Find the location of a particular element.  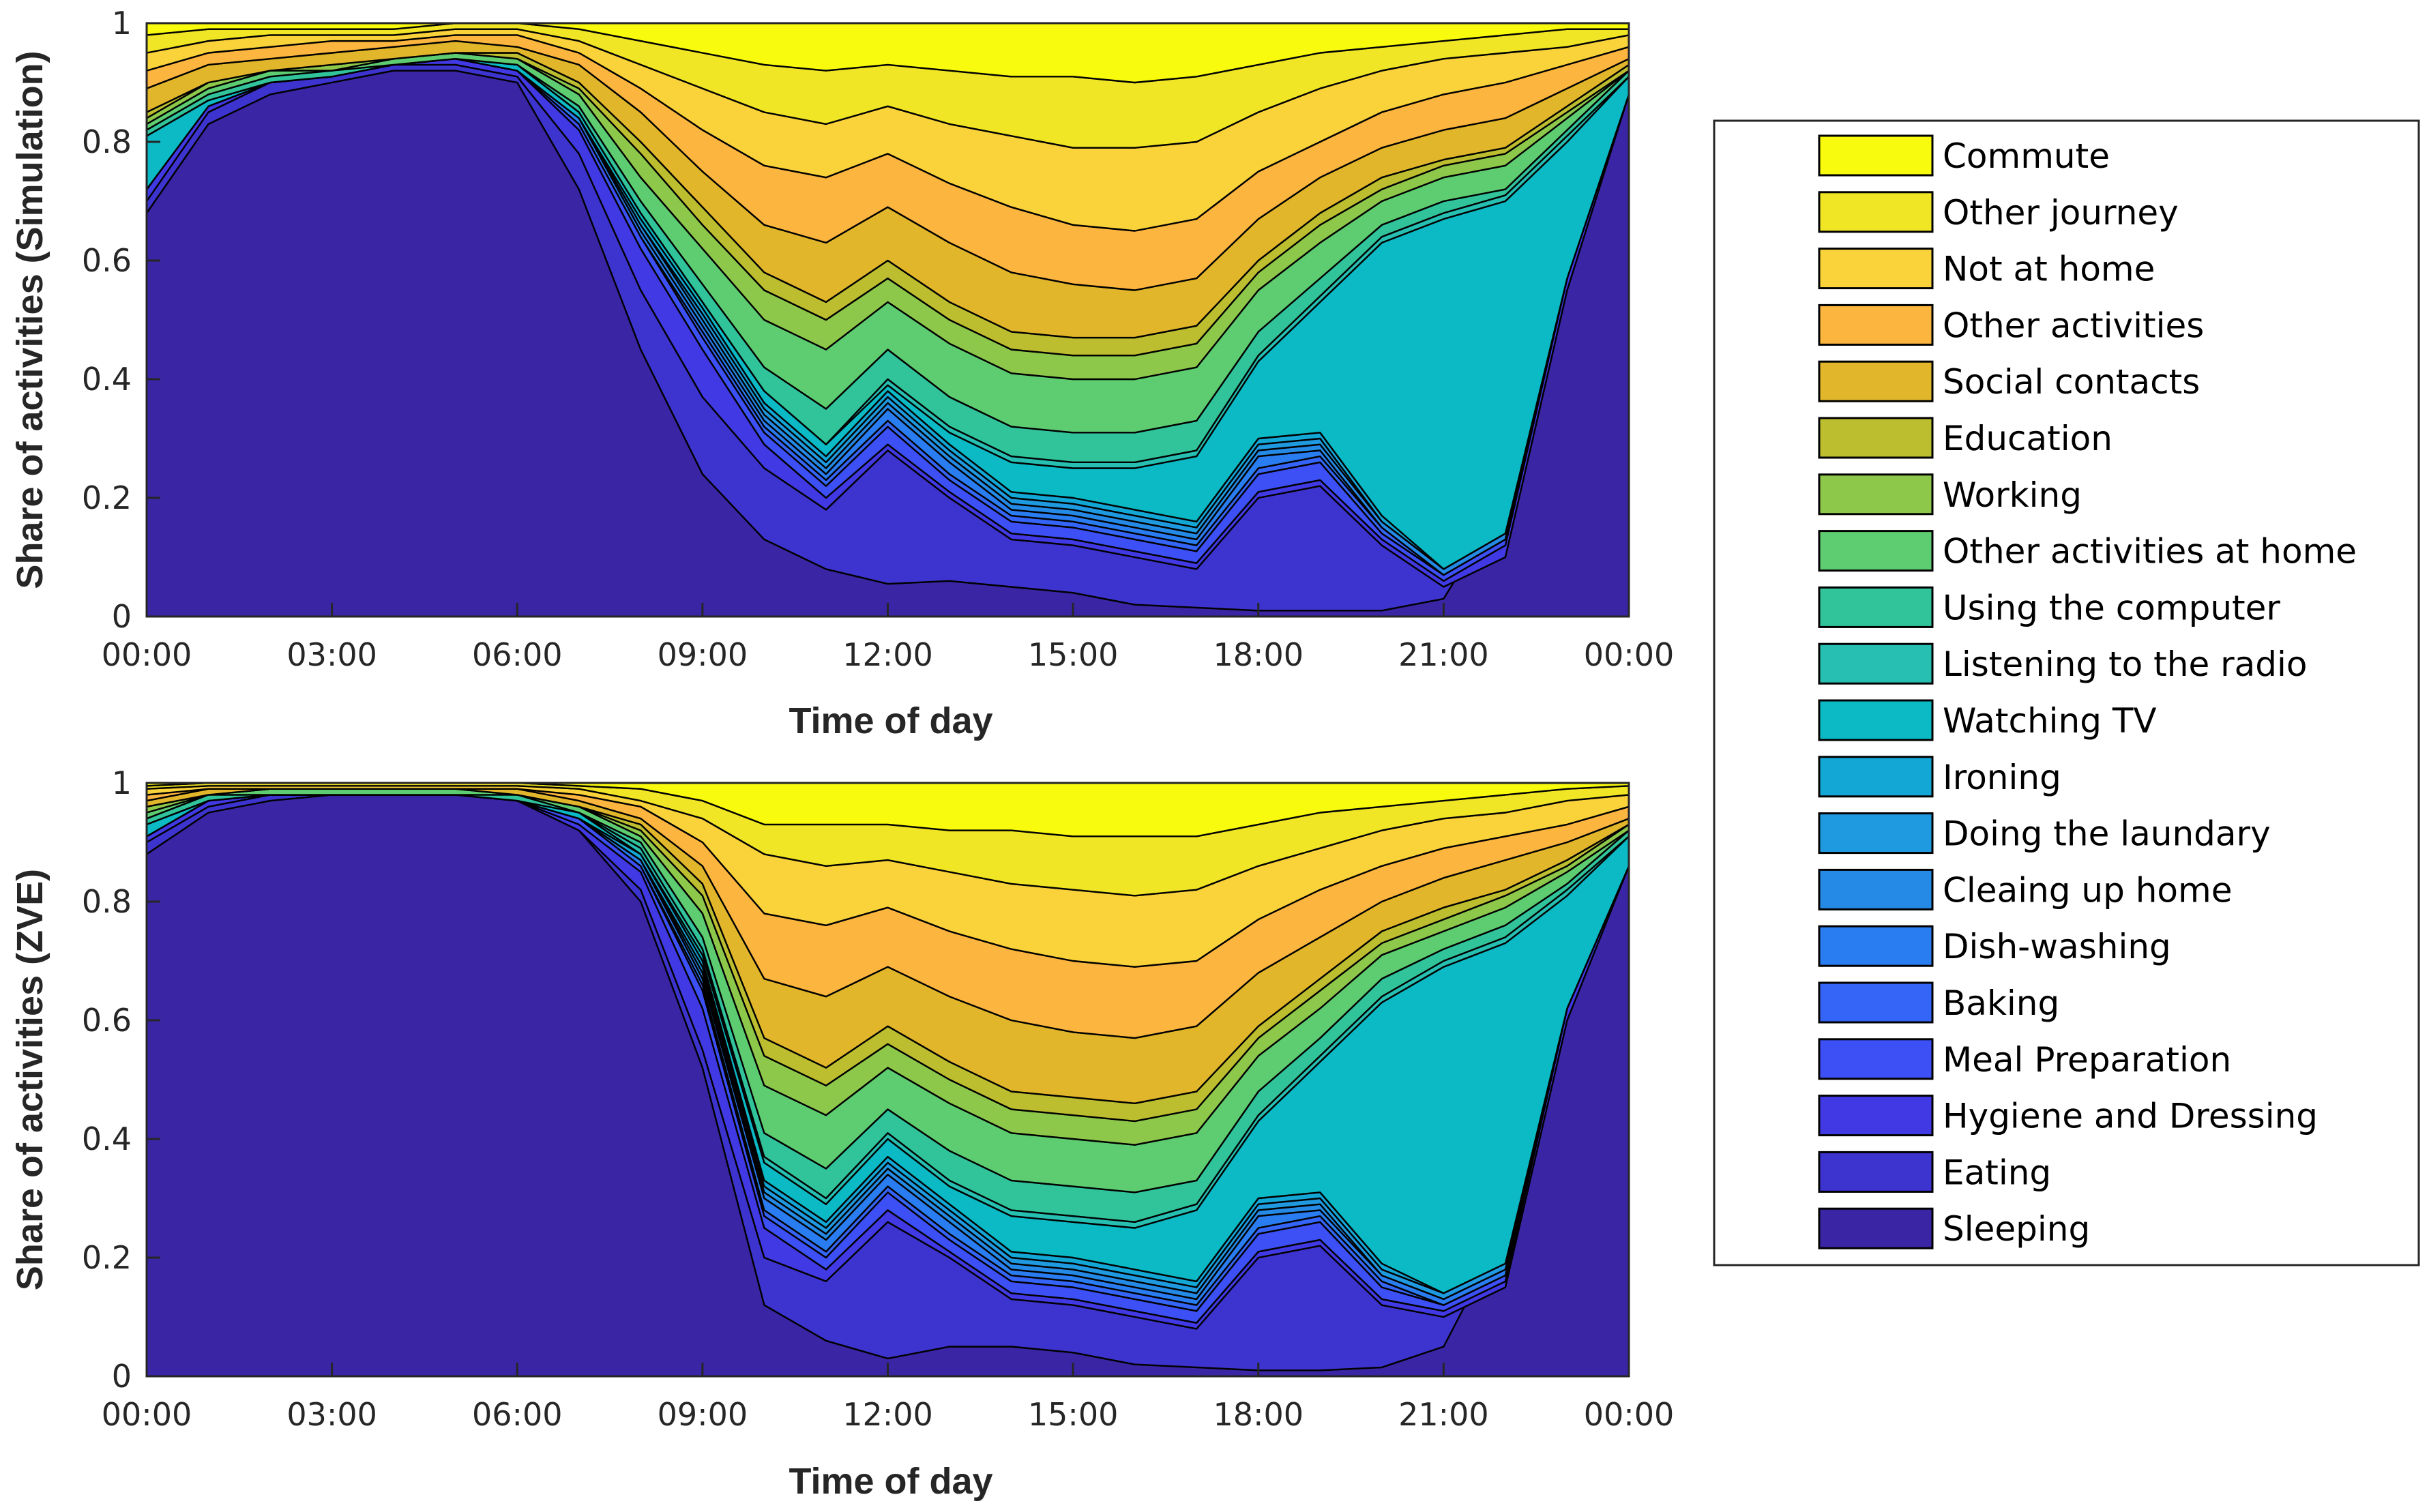

legend-item-working: Working is located at coordinates (1950, 494).